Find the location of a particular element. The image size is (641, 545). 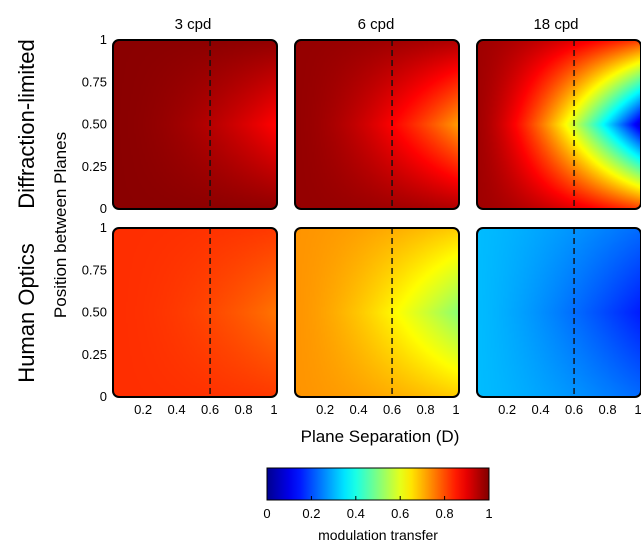

heatmap-diffraction-limited-6cpd is located at coordinates (377, 124).